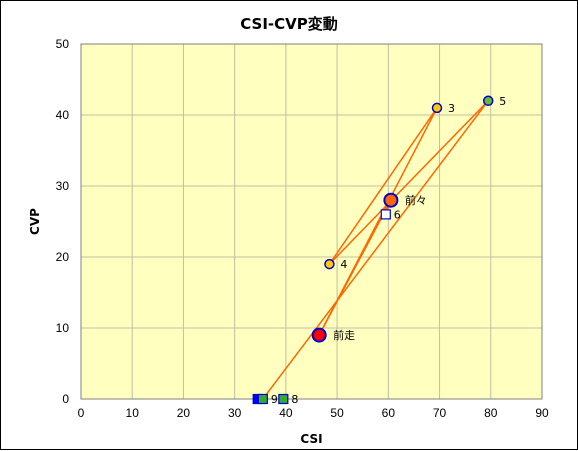 This screenshot has width=578, height=451. Describe the element at coordinates (397, 214) in the screenshot. I see `data-point-label: 6` at that location.